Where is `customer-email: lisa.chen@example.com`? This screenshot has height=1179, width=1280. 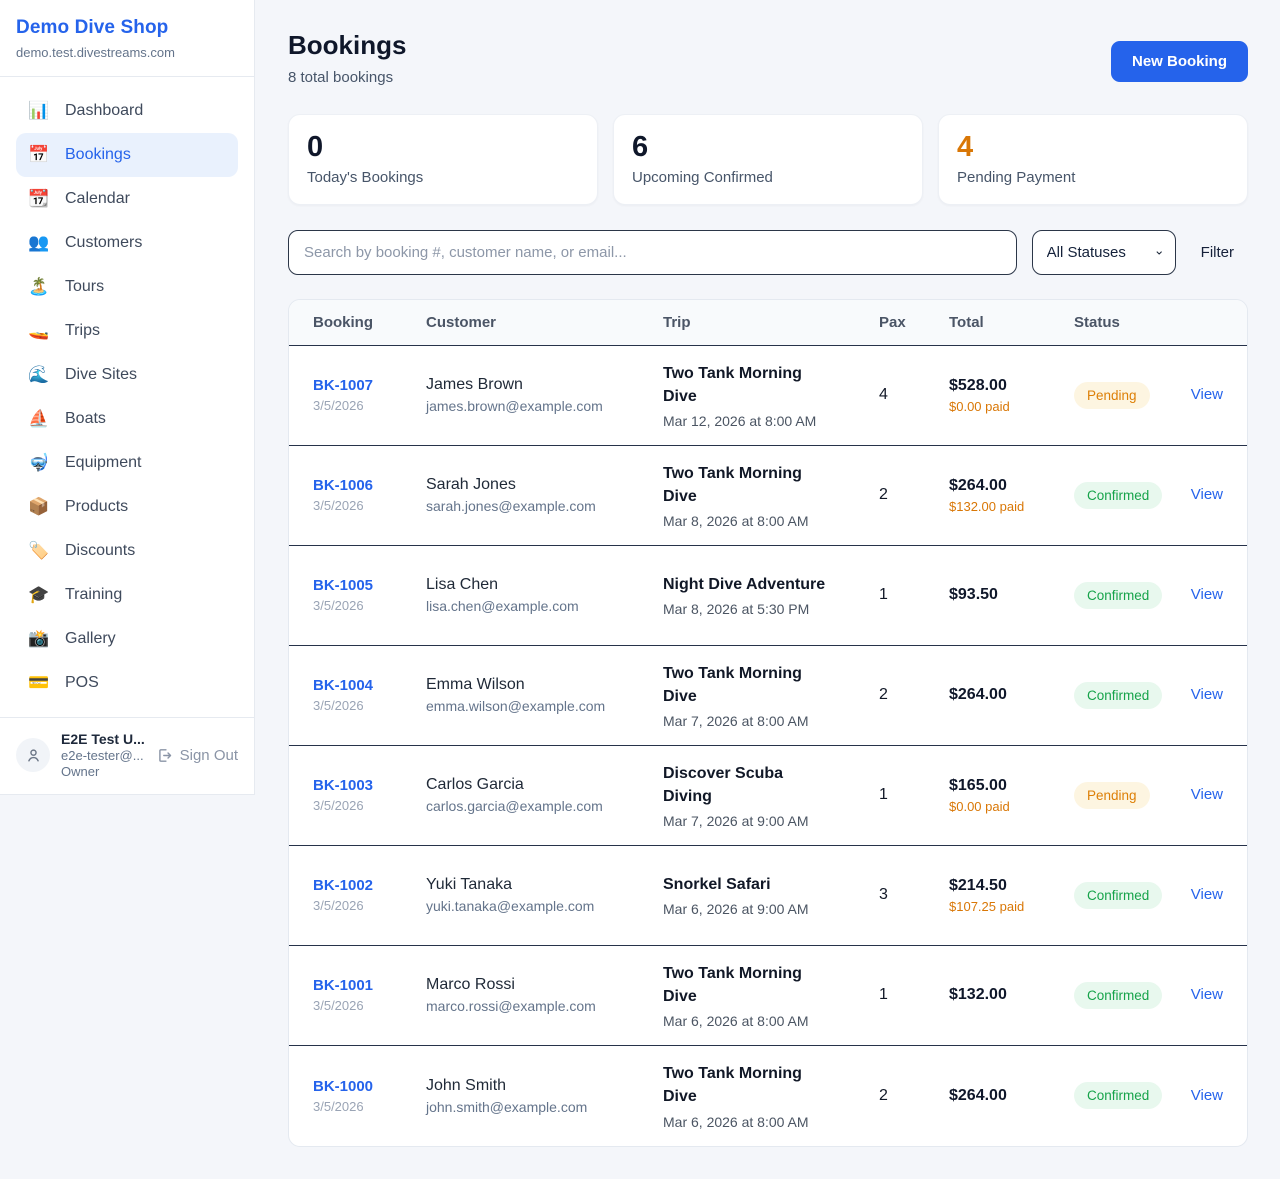
customer-email: lisa.chen@example.com is located at coordinates (502, 606).